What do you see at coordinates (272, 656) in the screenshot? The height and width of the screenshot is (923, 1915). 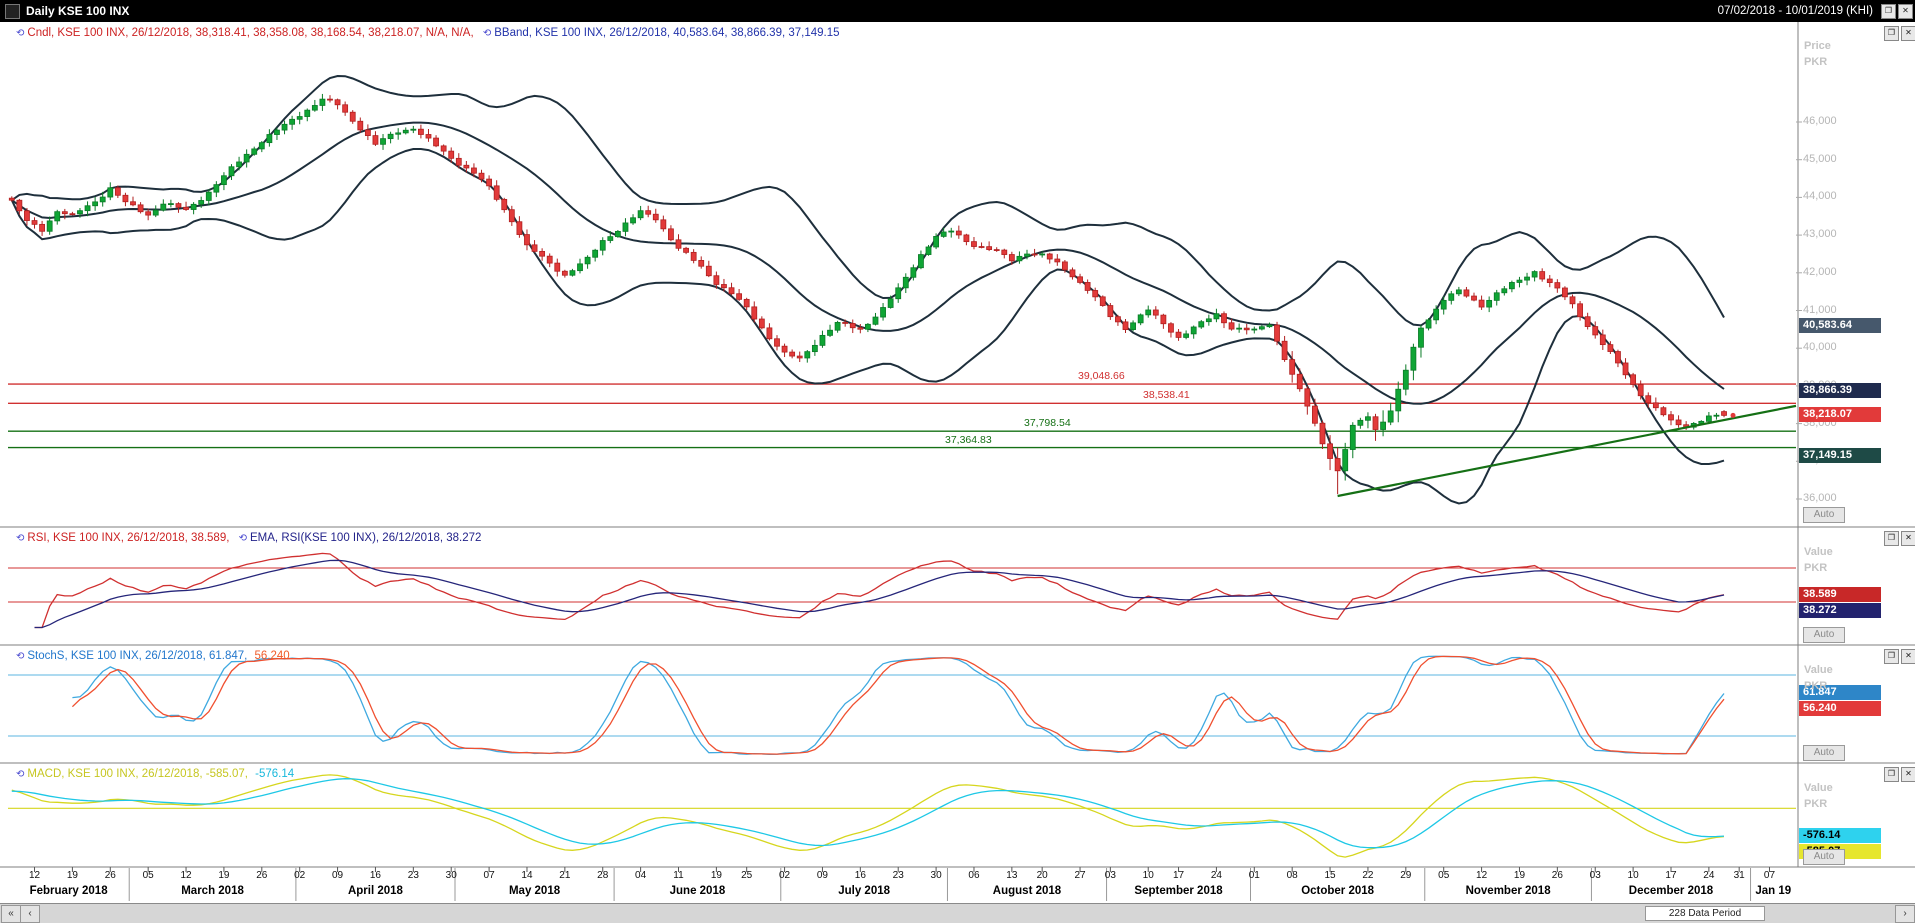 I see `stoch-d-readout: 56.240` at bounding box center [272, 656].